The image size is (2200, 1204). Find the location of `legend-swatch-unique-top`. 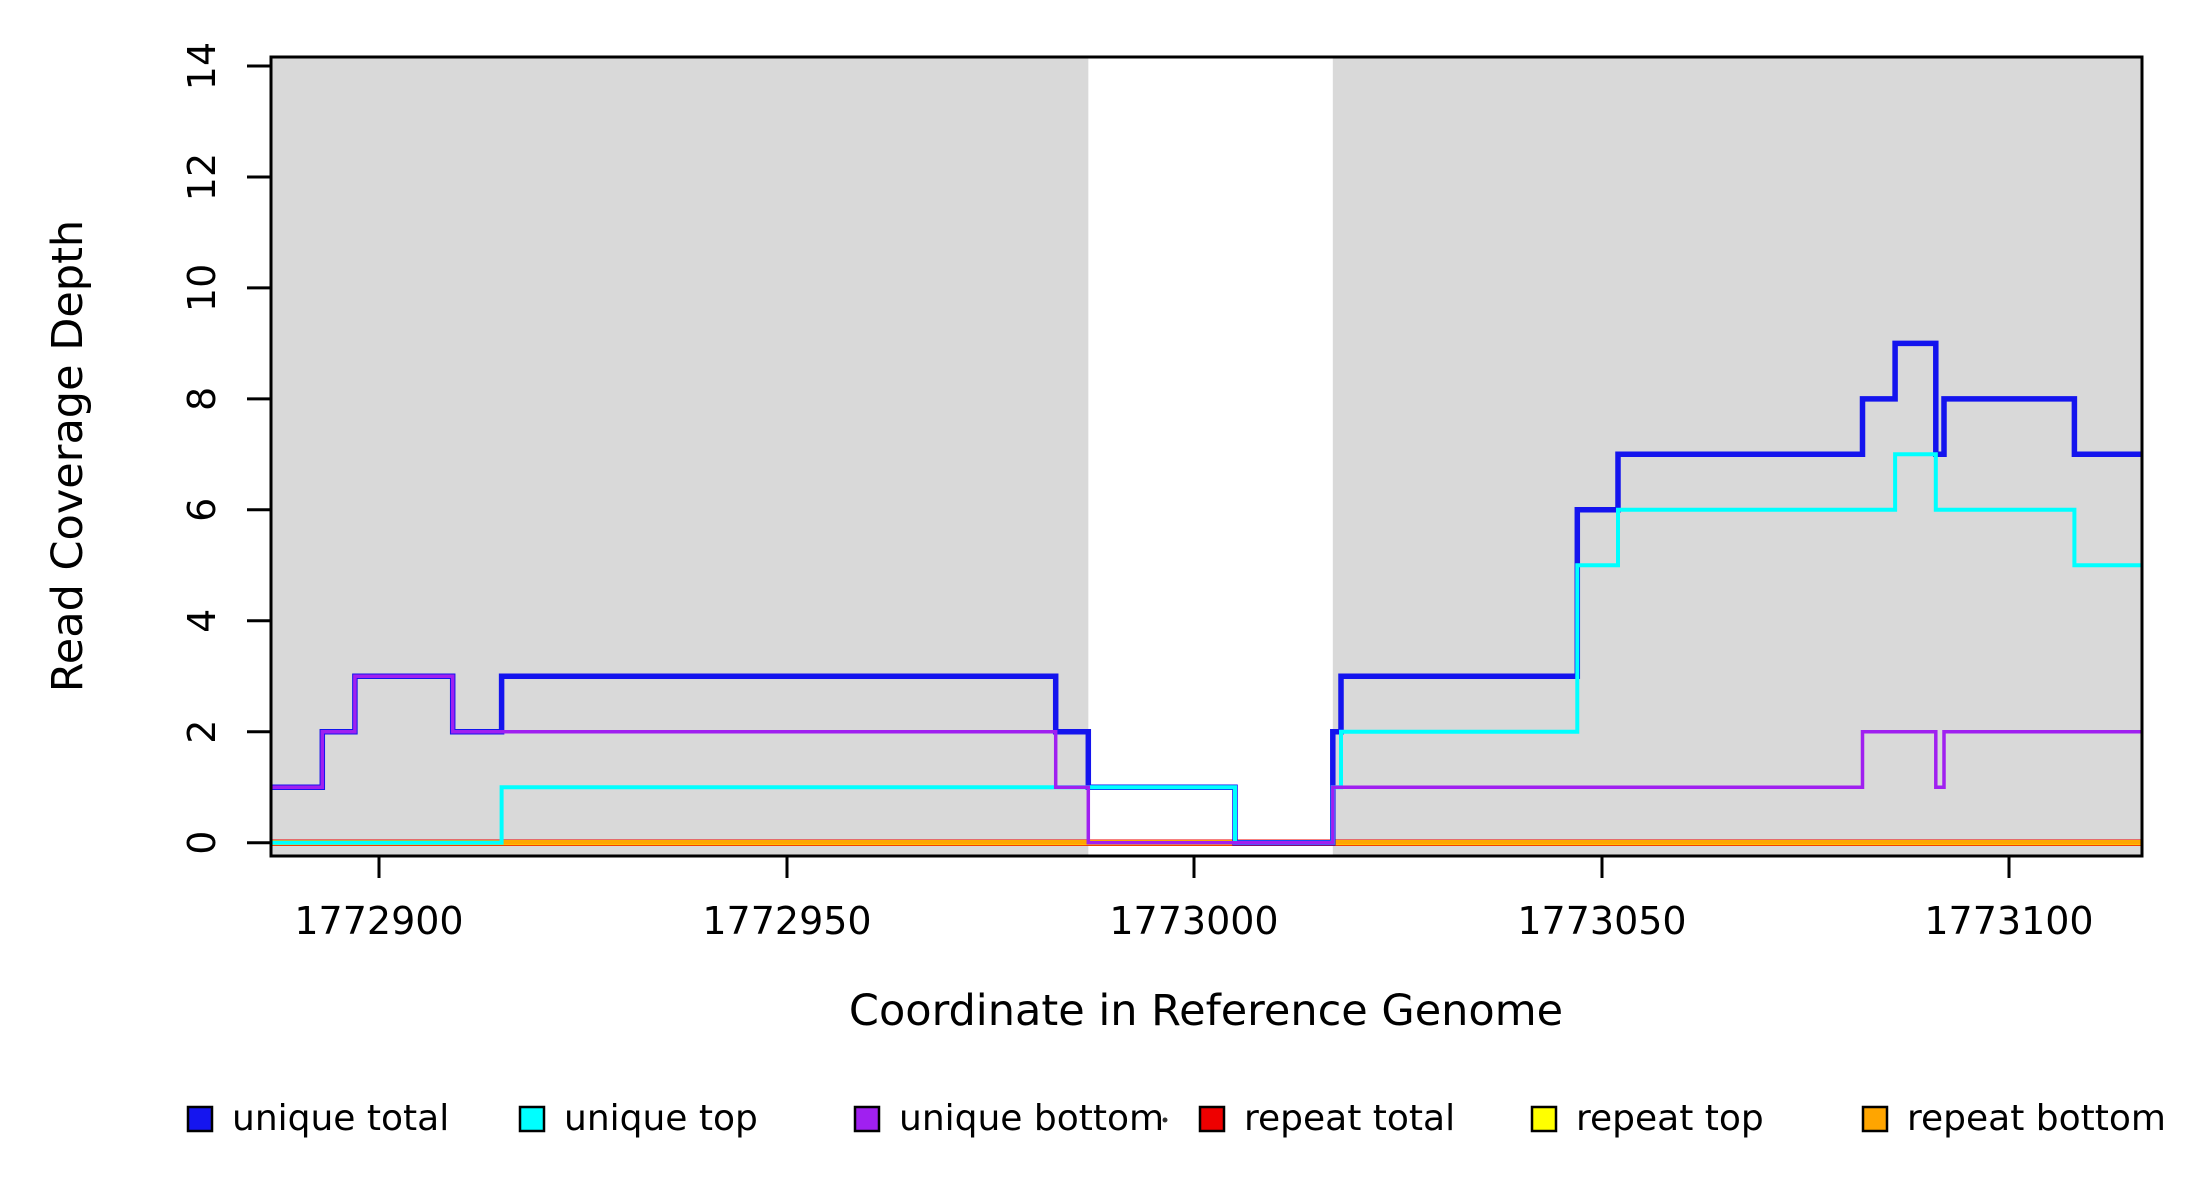

legend-swatch-unique-top is located at coordinates (532, 1119).